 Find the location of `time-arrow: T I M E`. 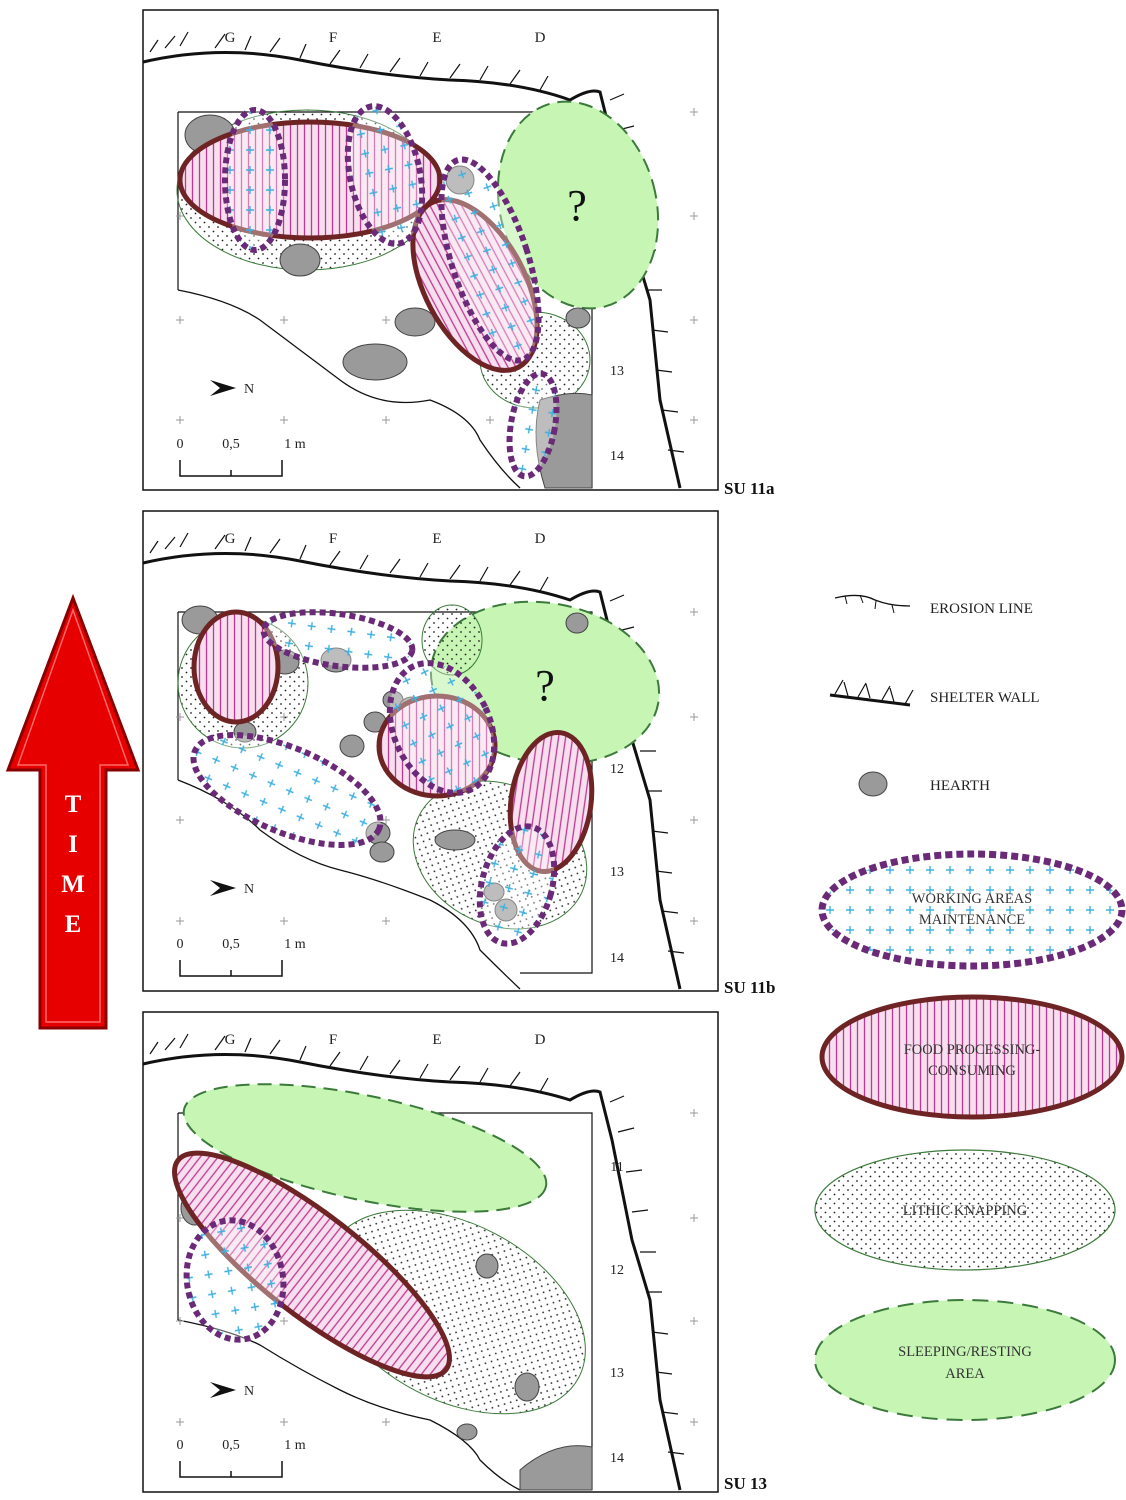

time-arrow: T I M E is located at coordinates (73, 811).